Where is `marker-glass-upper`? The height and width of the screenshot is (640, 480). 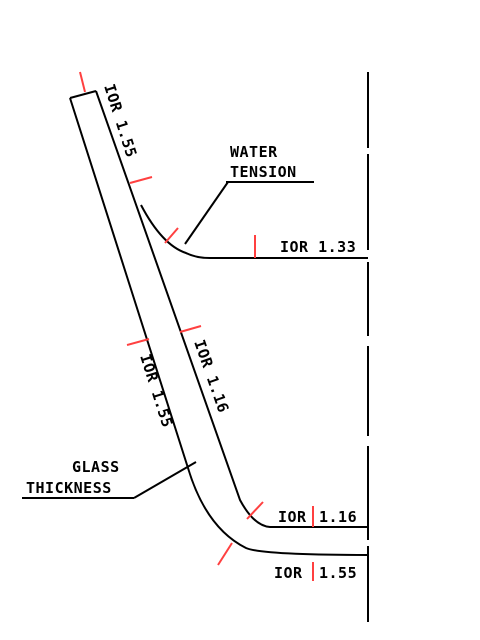 marker-glass-upper is located at coordinates (141, 180).